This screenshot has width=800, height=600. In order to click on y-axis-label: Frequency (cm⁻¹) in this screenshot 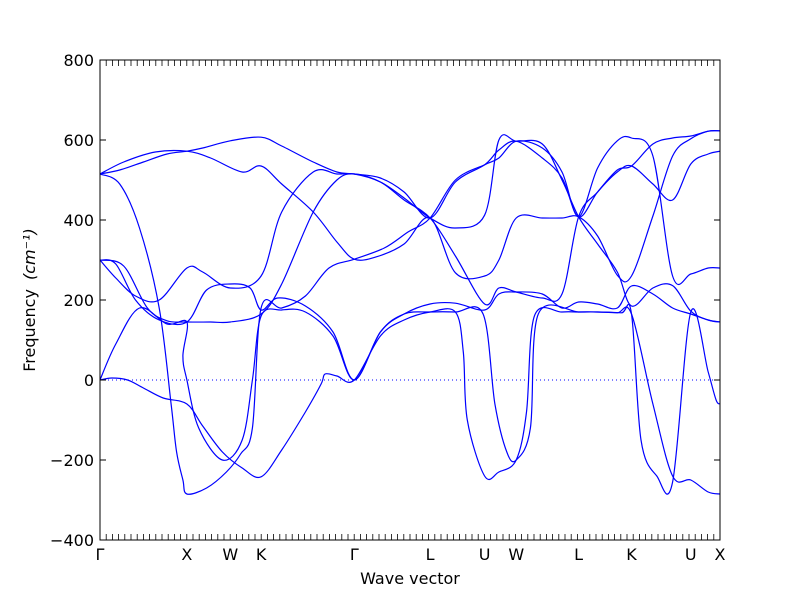, I will do `click(29, 299)`.